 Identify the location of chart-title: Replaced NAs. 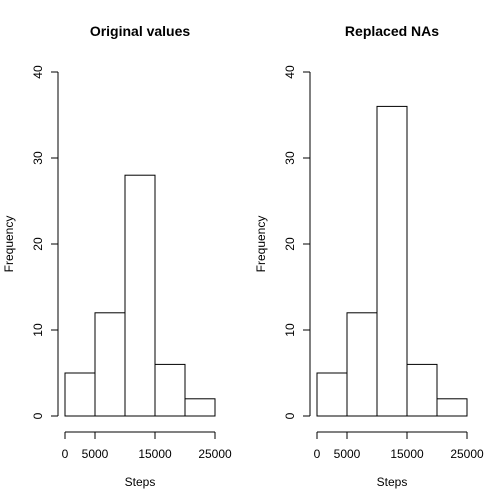
(392, 31).